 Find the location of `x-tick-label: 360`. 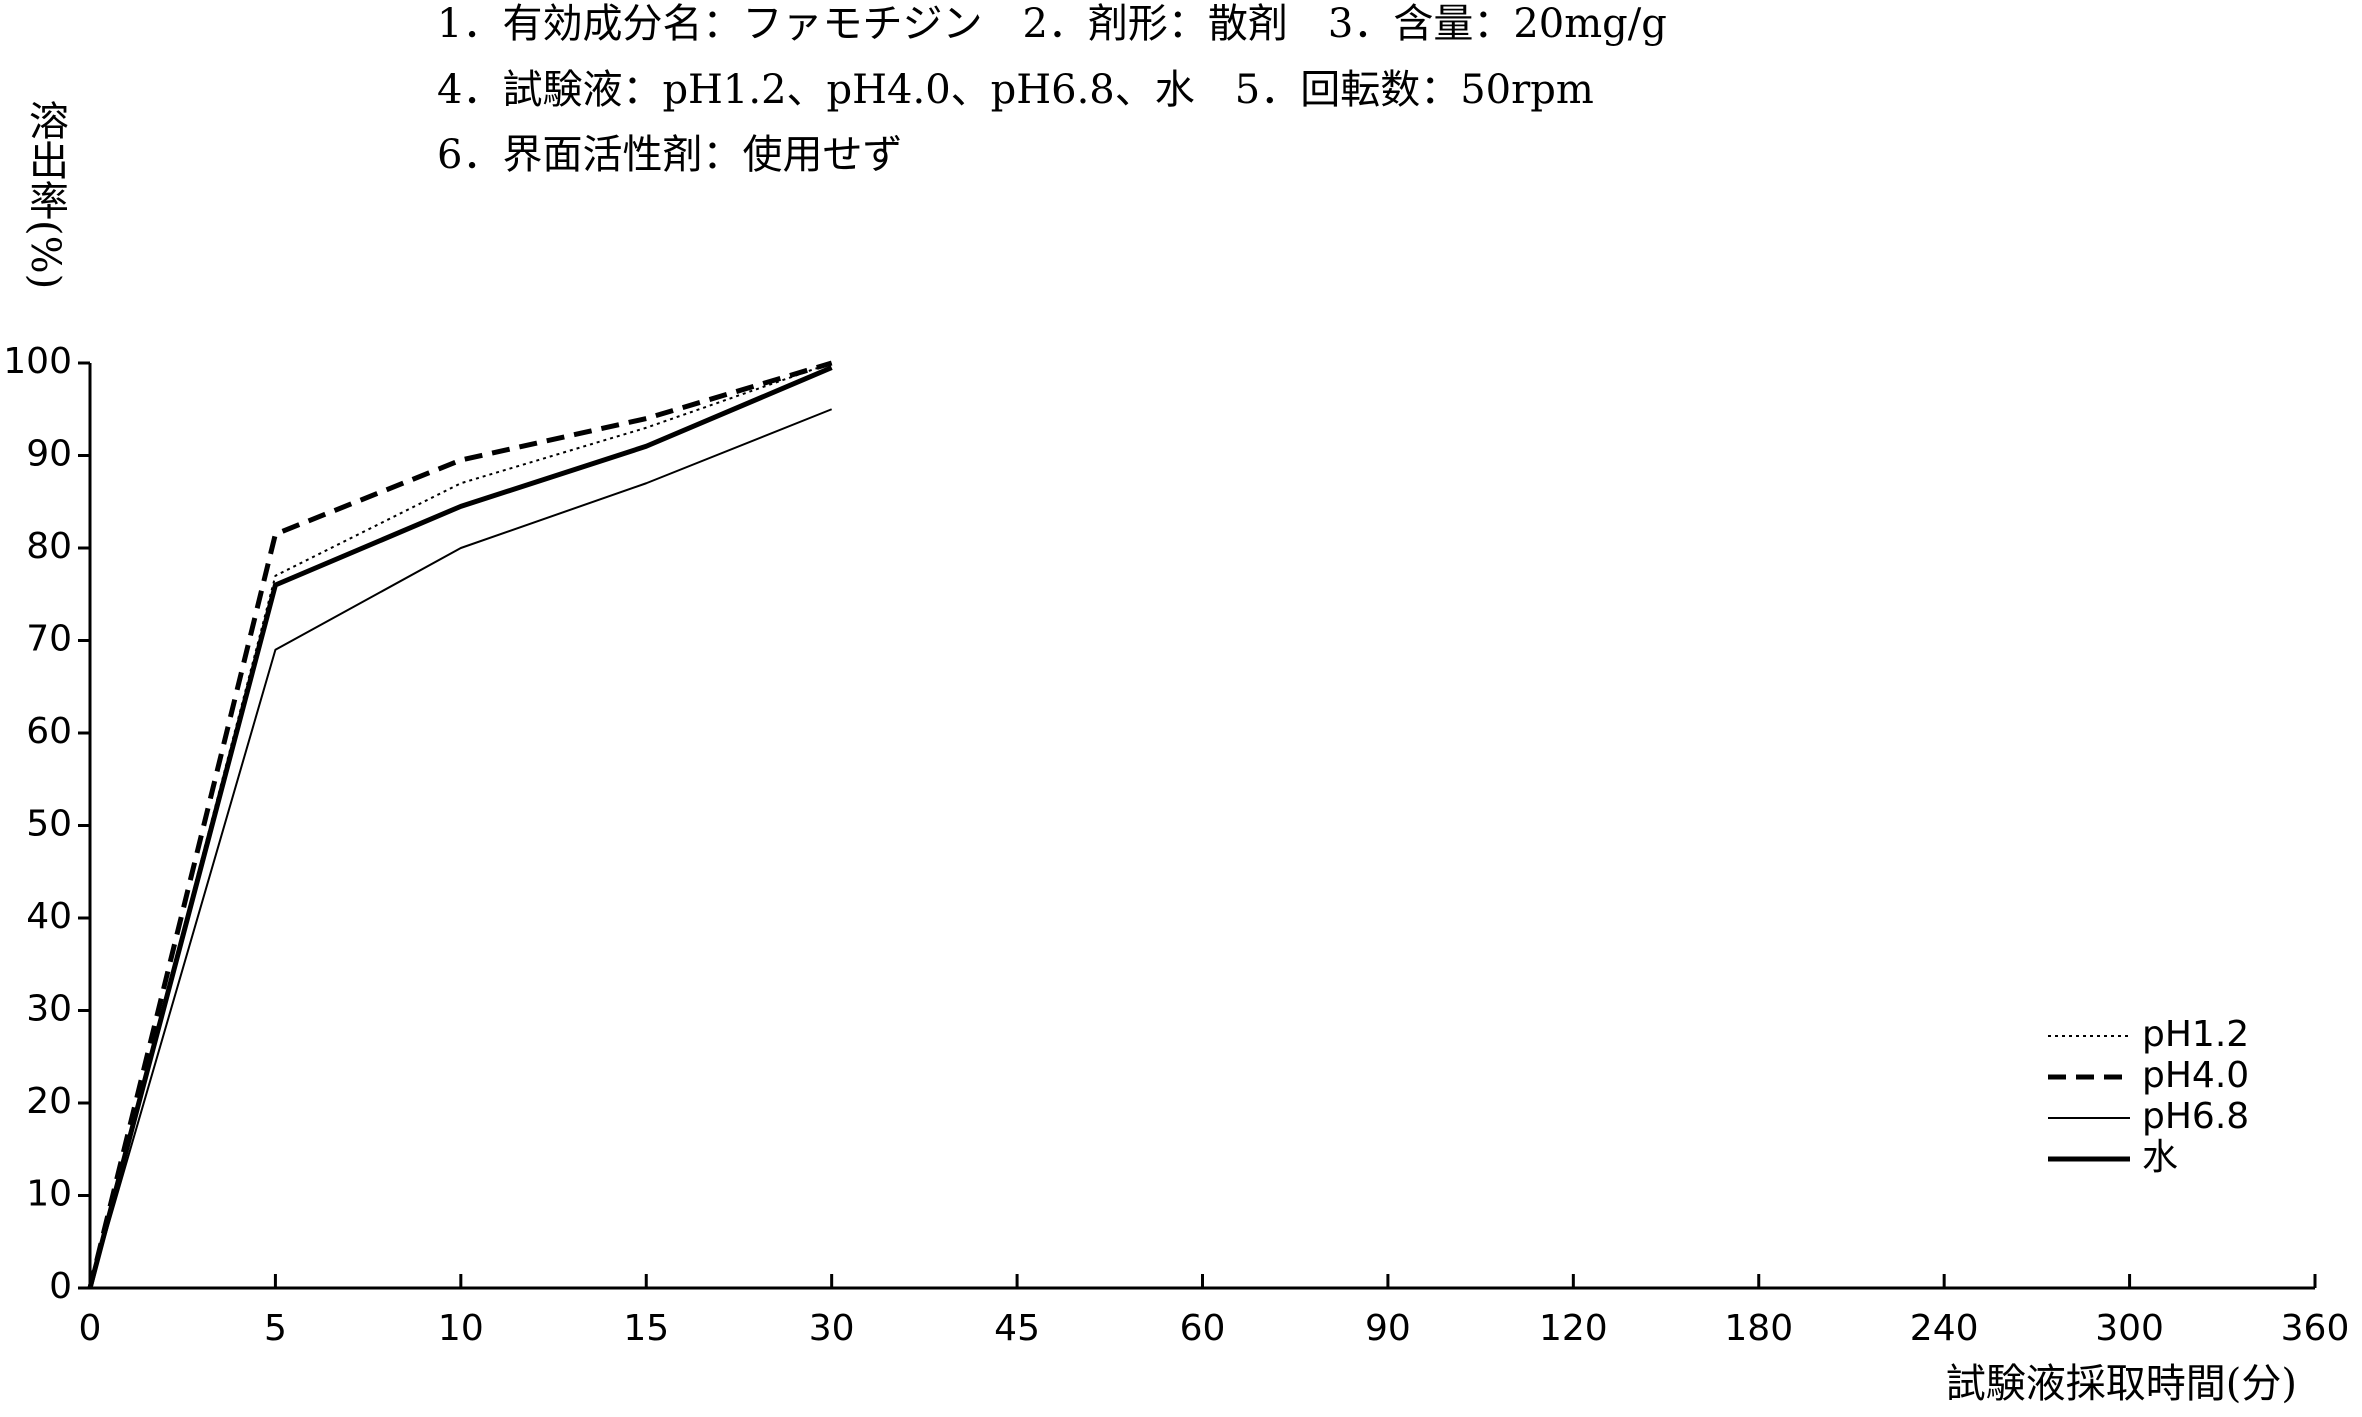

x-tick-label: 360 is located at coordinates (2315, 1328).